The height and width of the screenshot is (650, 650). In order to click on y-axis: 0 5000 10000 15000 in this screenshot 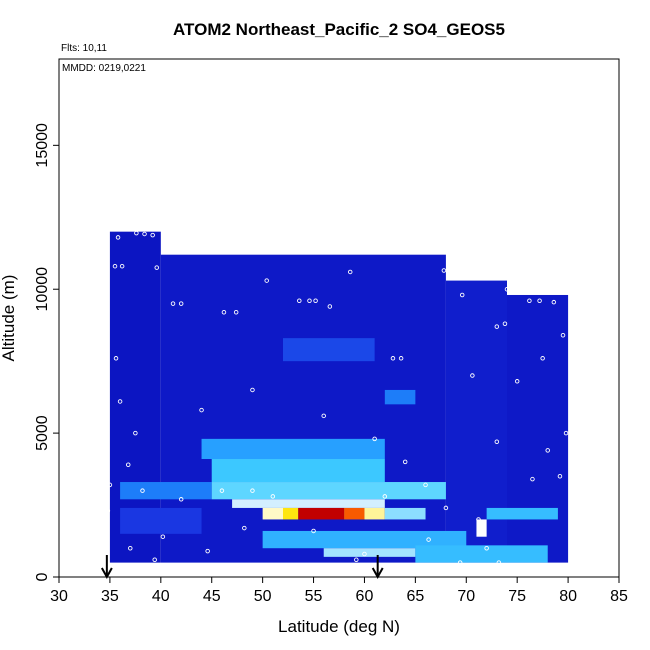, I will do `click(46, 352)`.